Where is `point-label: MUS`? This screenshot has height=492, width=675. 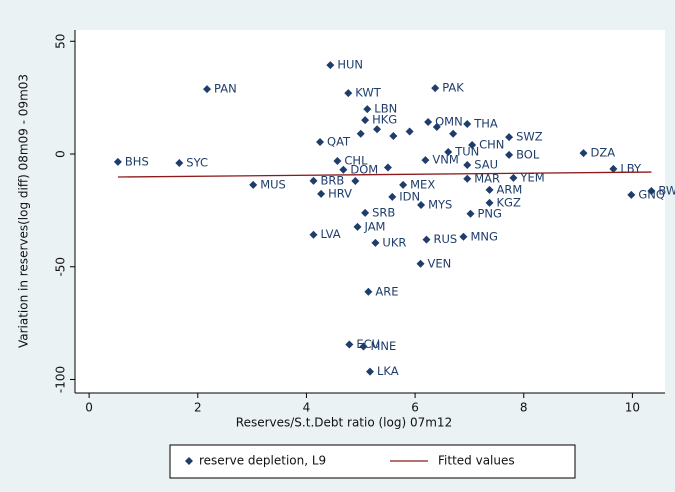 point-label: MUS is located at coordinates (273, 184).